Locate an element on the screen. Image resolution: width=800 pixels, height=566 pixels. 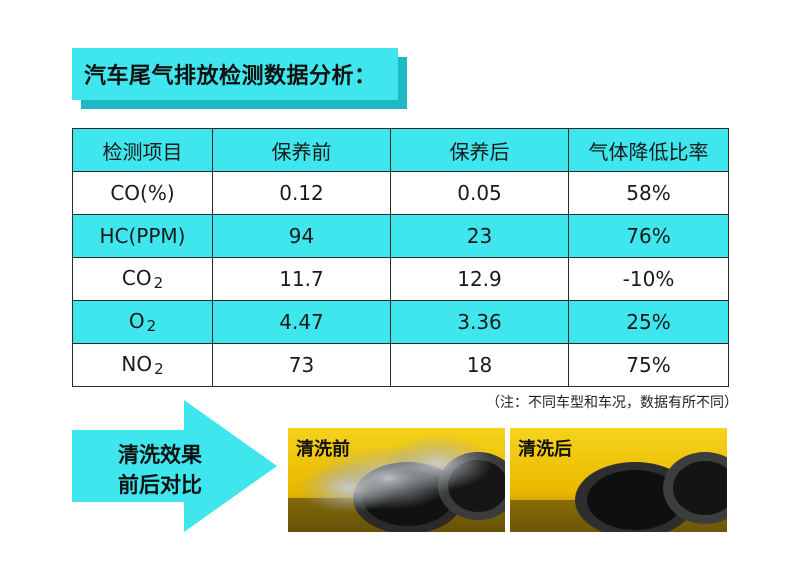
comparison-caption-line2: 前后对比 is located at coordinates (160, 485).